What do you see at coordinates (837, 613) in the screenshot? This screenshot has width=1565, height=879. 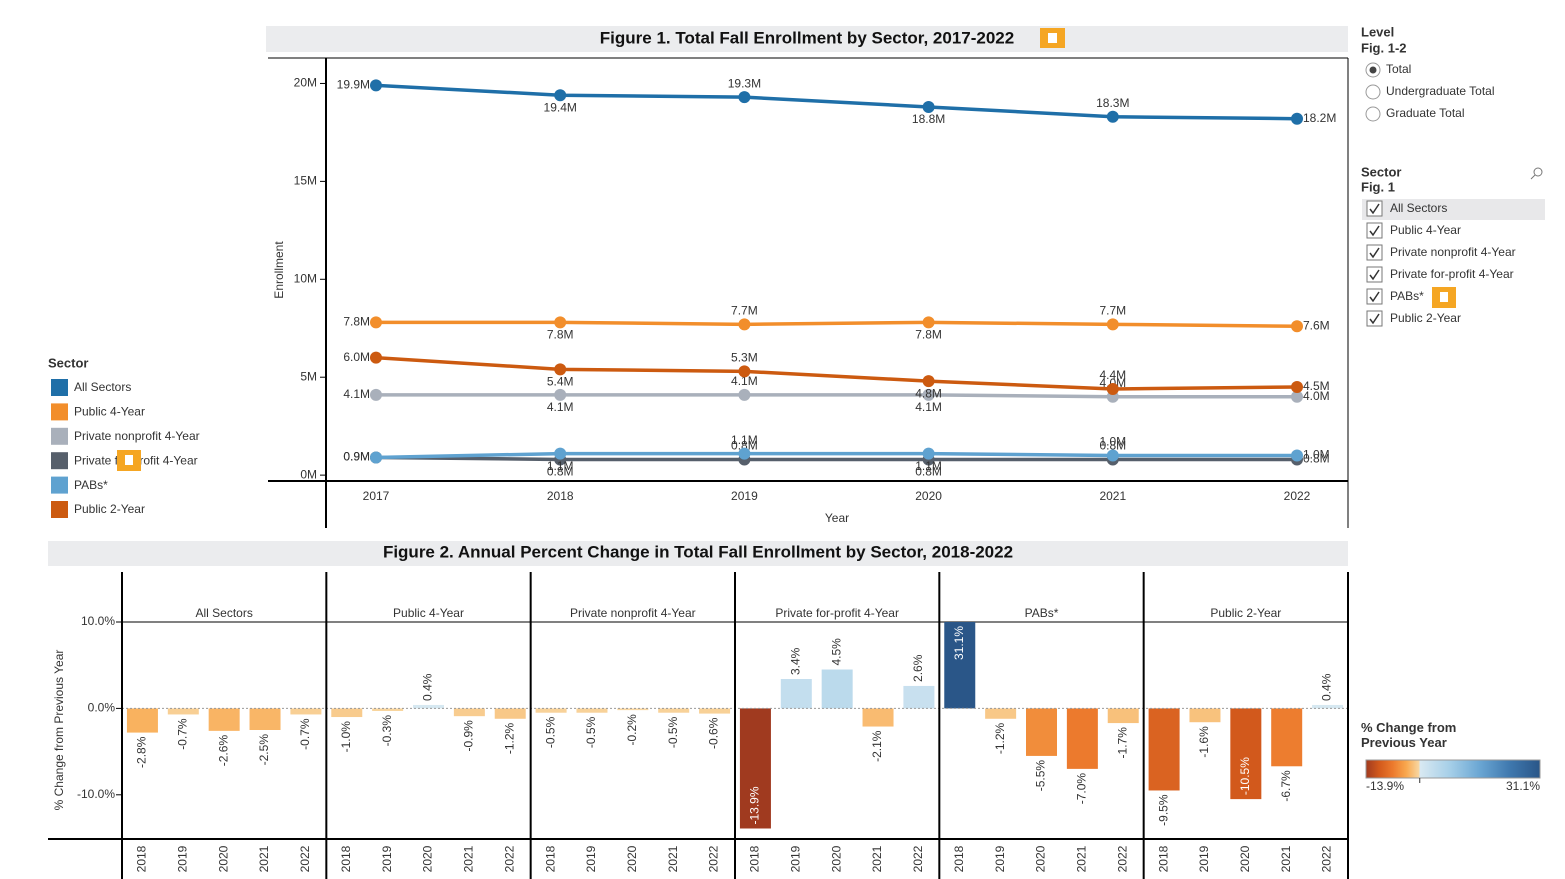 I see `panel-title: Private for-profit 4-Year` at bounding box center [837, 613].